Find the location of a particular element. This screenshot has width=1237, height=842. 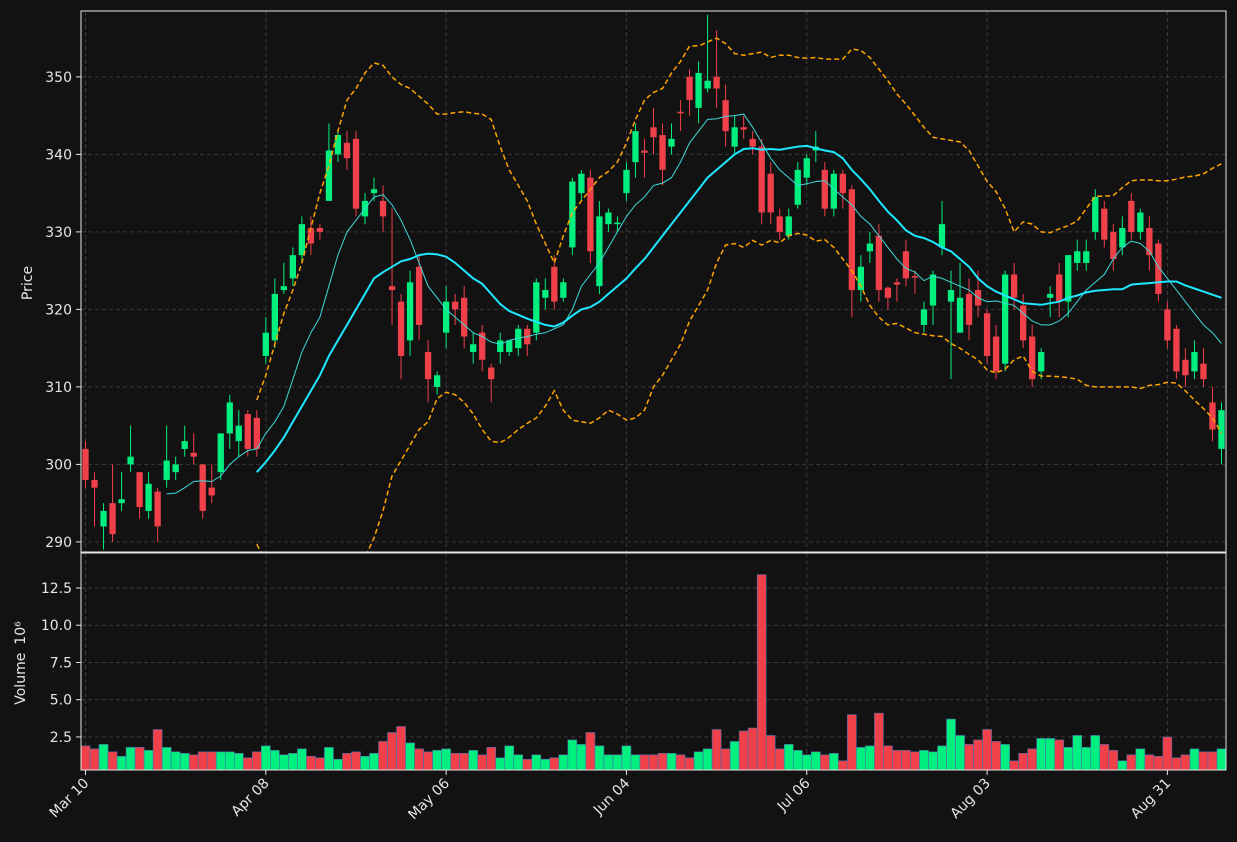

y-tick-label: 340 is located at coordinates (58, 155).